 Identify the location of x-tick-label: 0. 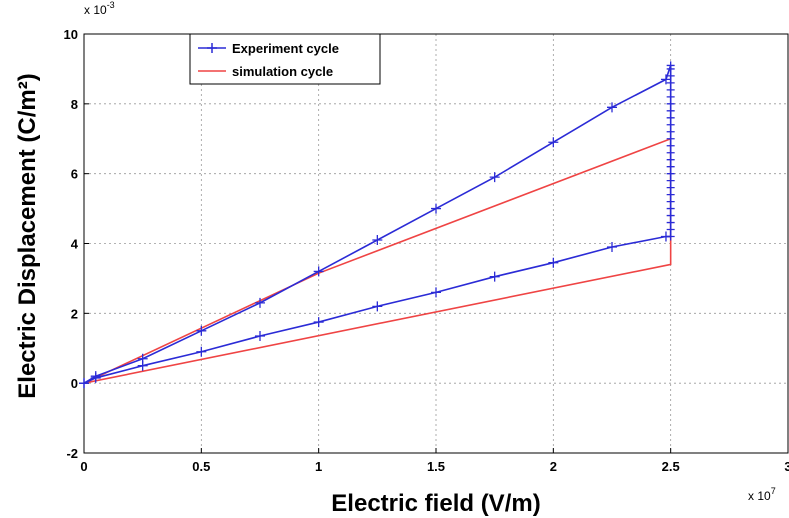
(83, 466).